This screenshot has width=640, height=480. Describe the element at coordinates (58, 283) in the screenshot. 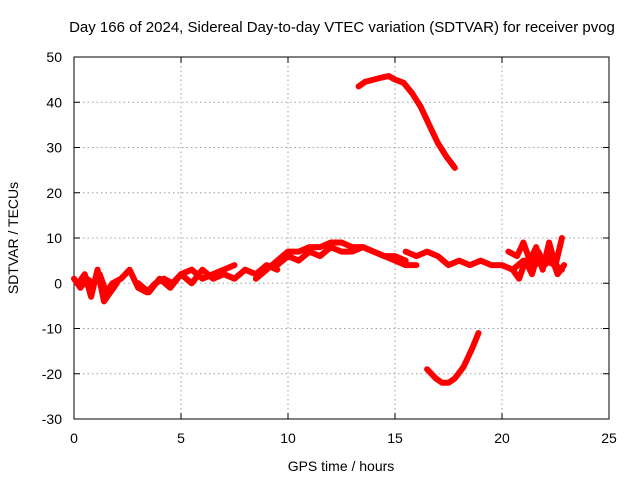

I see `y-tick-label: 0` at that location.